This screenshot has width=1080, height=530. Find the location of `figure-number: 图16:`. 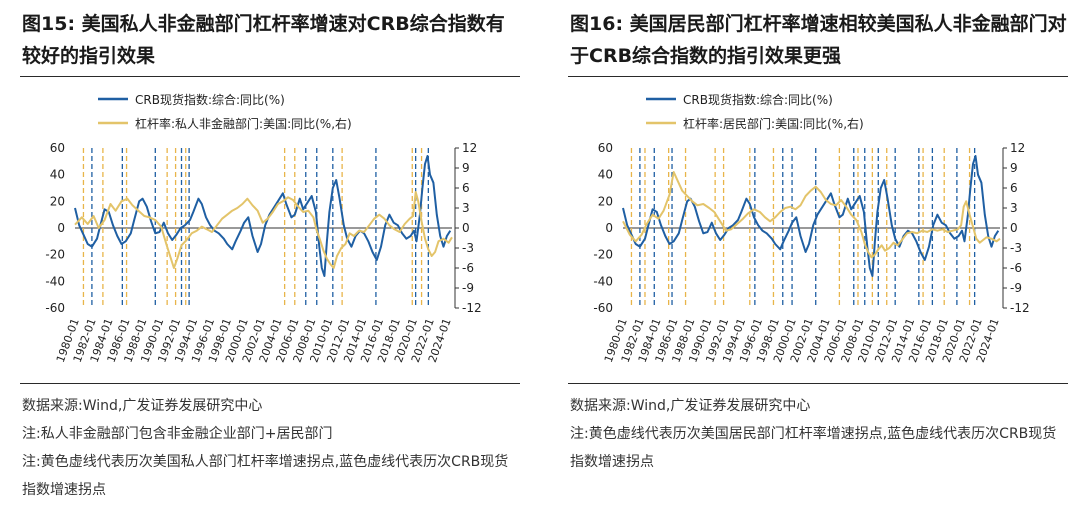

figure-number: 图16: is located at coordinates (597, 24).